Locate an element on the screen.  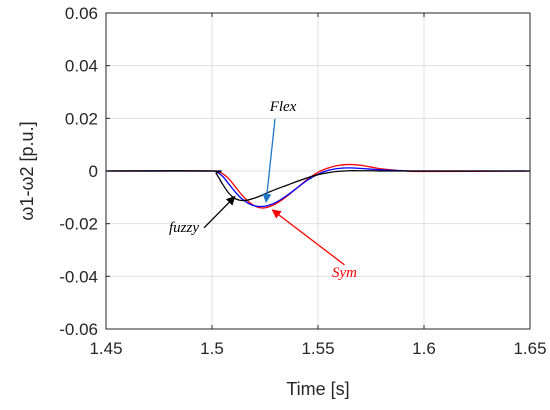
x-tick-label: 1.65 is located at coordinates (529, 348).